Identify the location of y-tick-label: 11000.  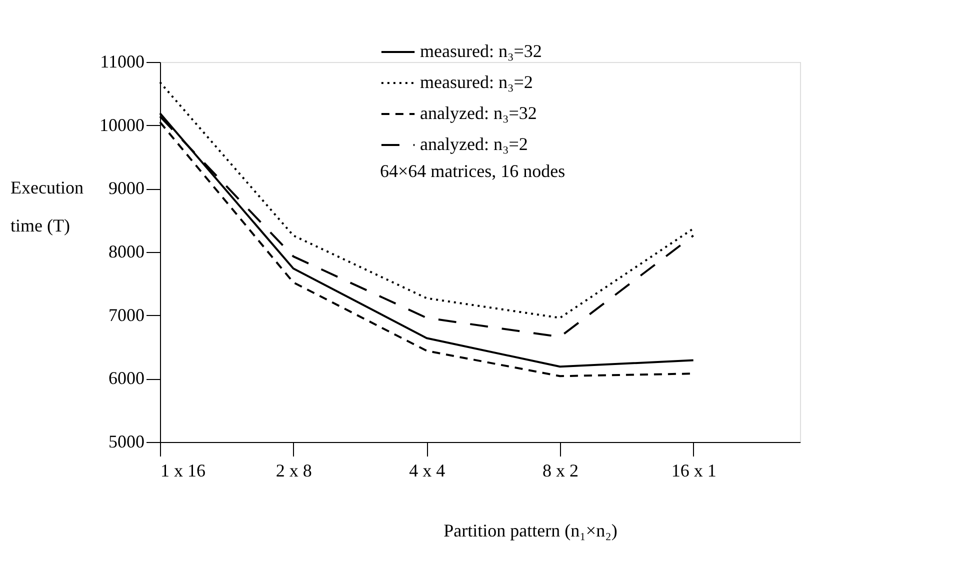
(122, 62).